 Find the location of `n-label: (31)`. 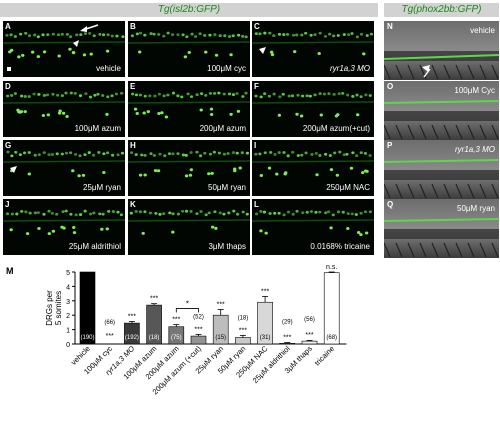

n-label: (31) is located at coordinates (265, 338).